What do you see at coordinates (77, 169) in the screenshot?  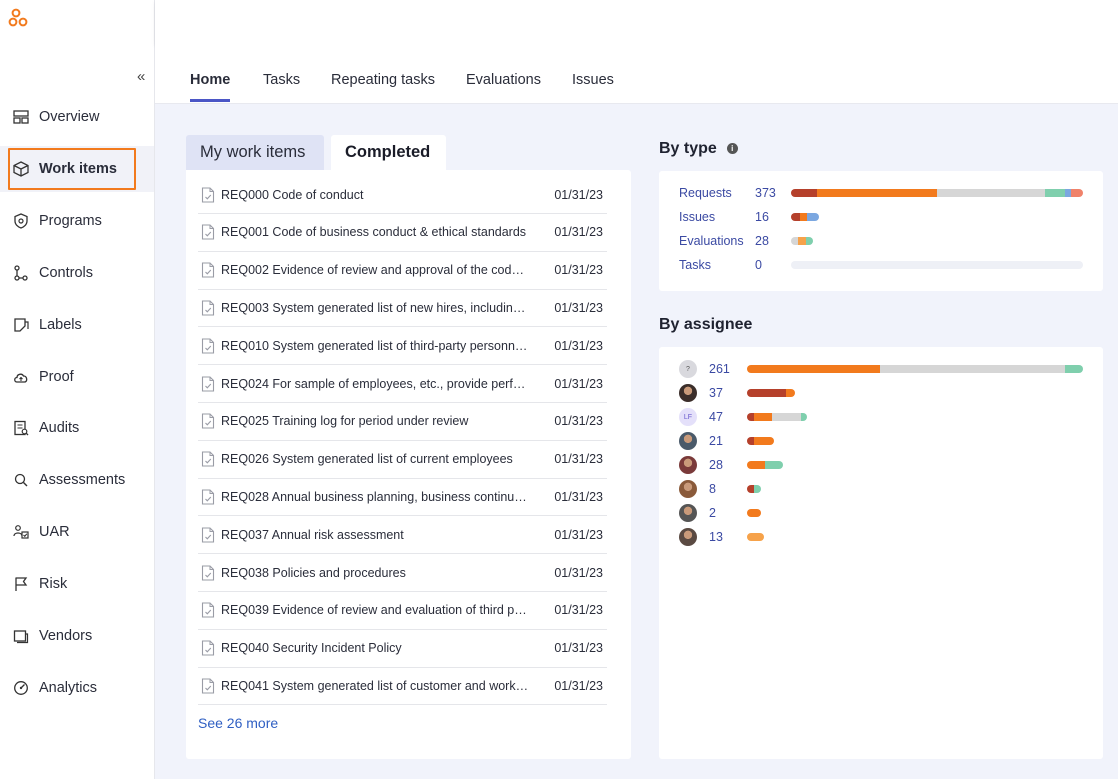 I see `sidebar-item-work-items: Work items` at bounding box center [77, 169].